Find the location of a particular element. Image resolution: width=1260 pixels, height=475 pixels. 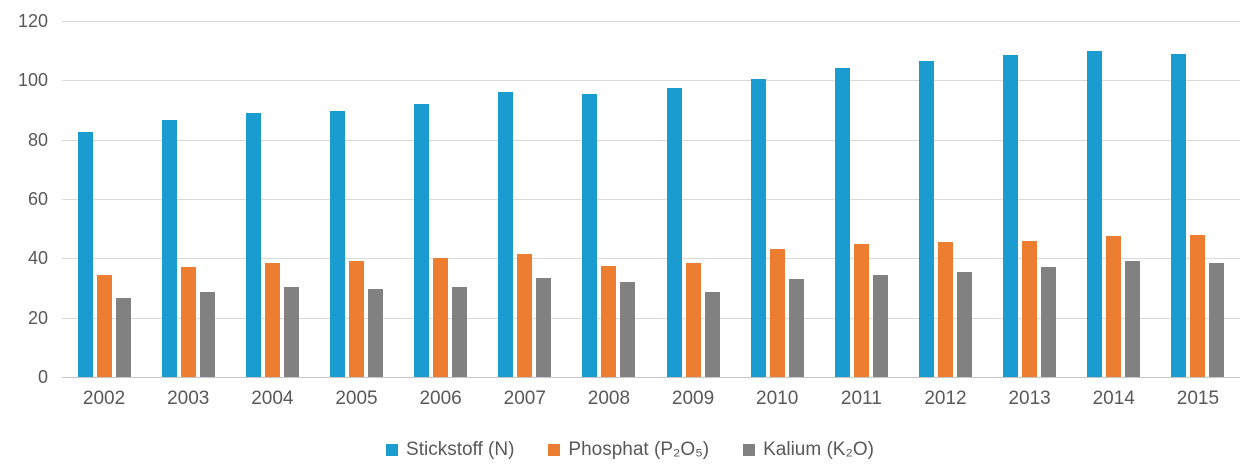

x-tick-label-2015: 2015 is located at coordinates (1198, 398).